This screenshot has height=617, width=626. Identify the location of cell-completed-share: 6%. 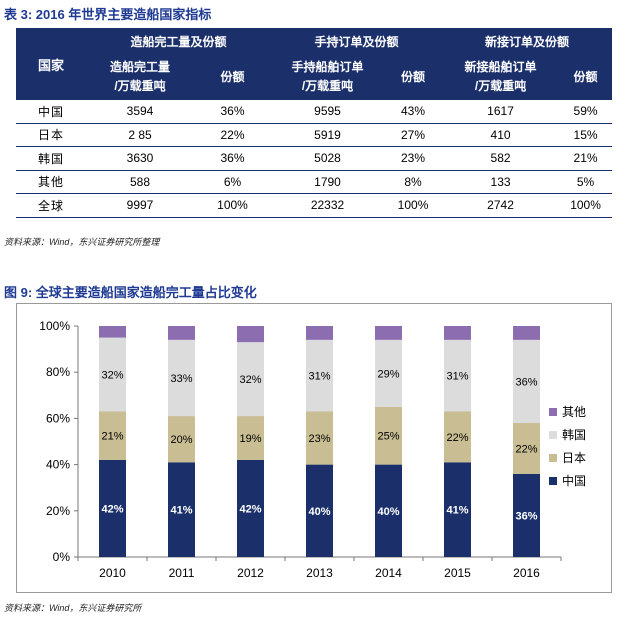
(233, 182).